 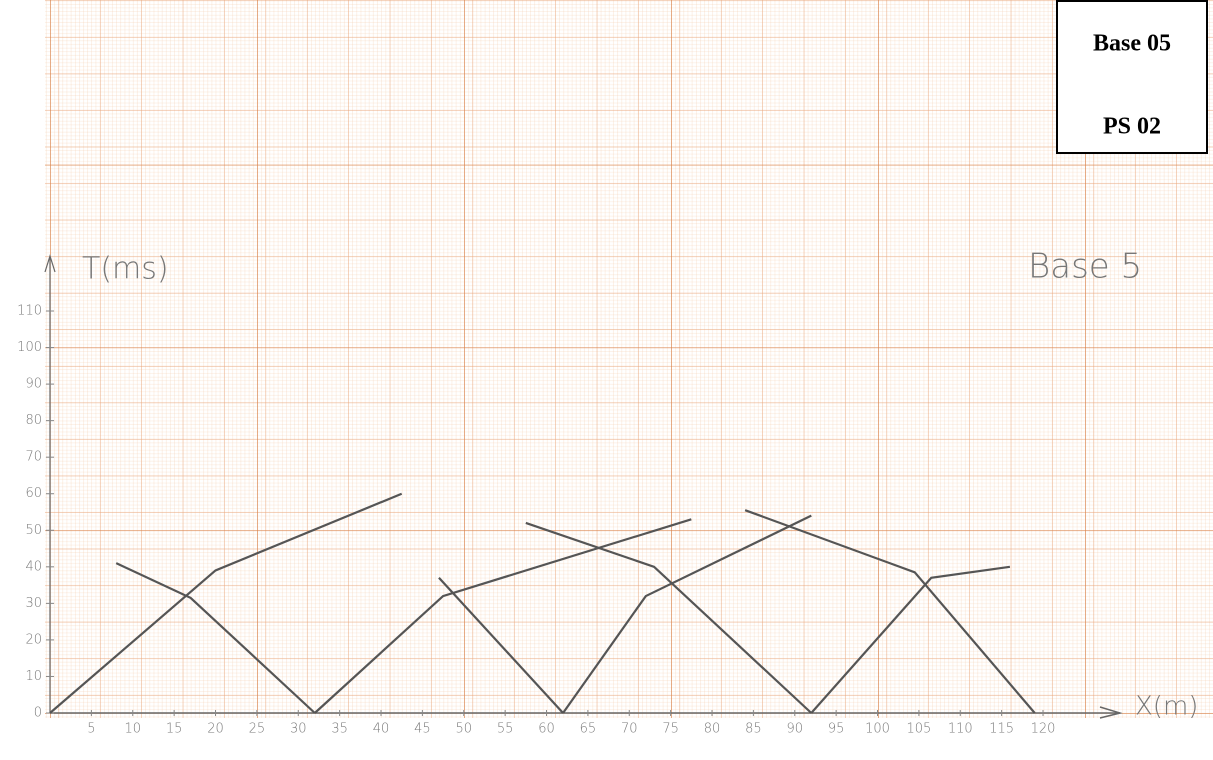 What do you see at coordinates (794, 729) in the screenshot?
I see `x-tick-label: 90` at bounding box center [794, 729].